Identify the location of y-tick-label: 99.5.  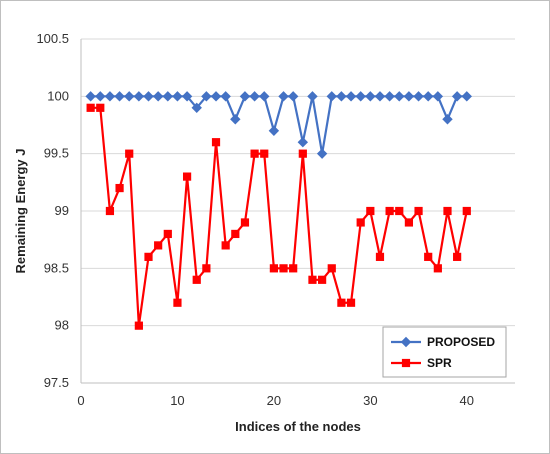
(56, 153).